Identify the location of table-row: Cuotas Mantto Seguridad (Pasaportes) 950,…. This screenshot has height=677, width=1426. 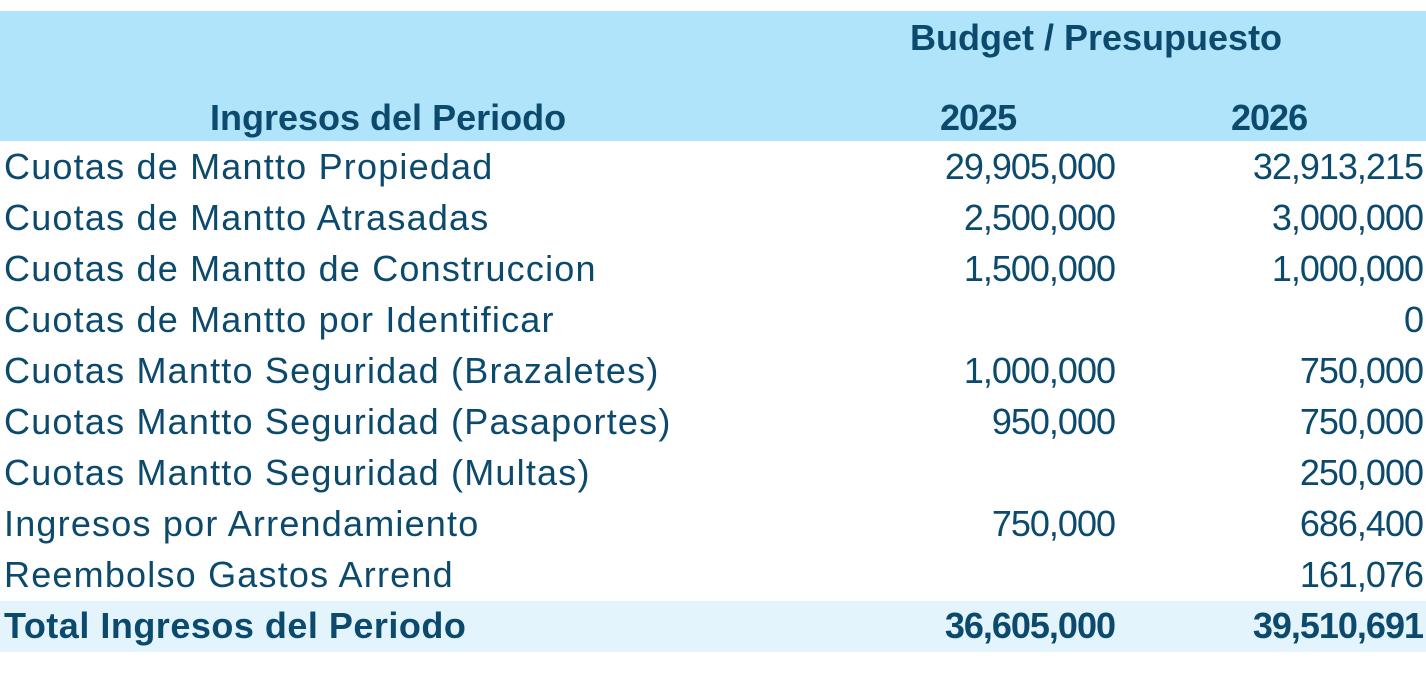
(713, 422).